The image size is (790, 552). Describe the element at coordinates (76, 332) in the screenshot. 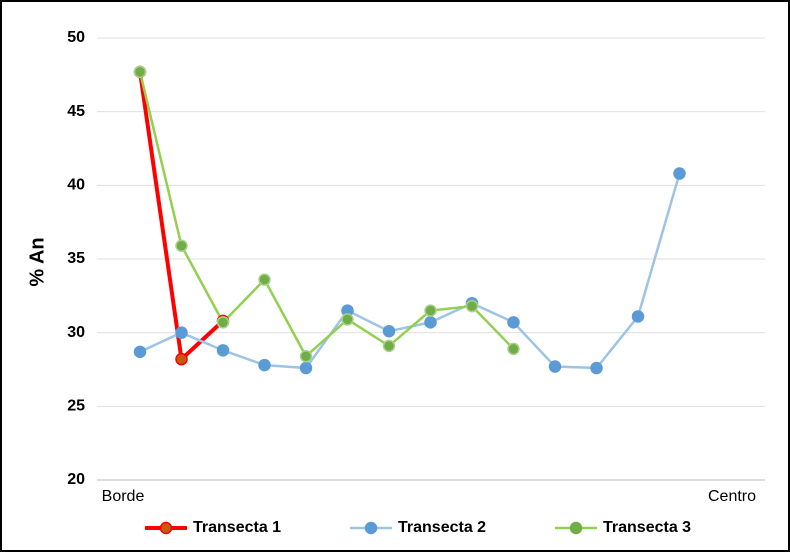

I see `y-tick-label: 30` at that location.